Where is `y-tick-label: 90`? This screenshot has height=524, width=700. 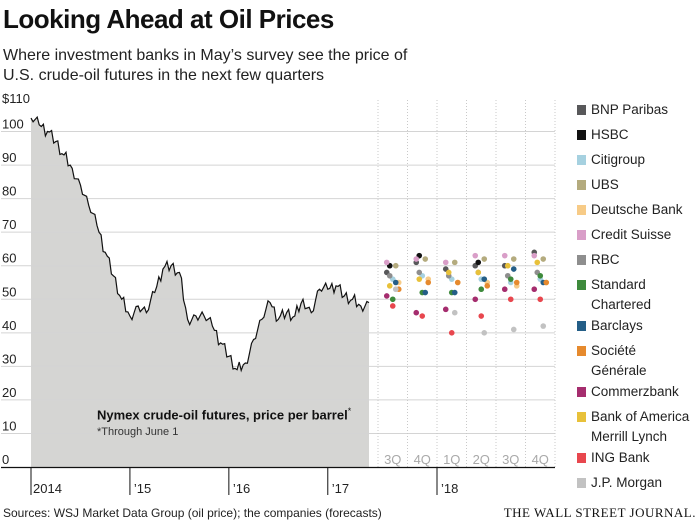
y-tick-label: 90 is located at coordinates (9, 157).